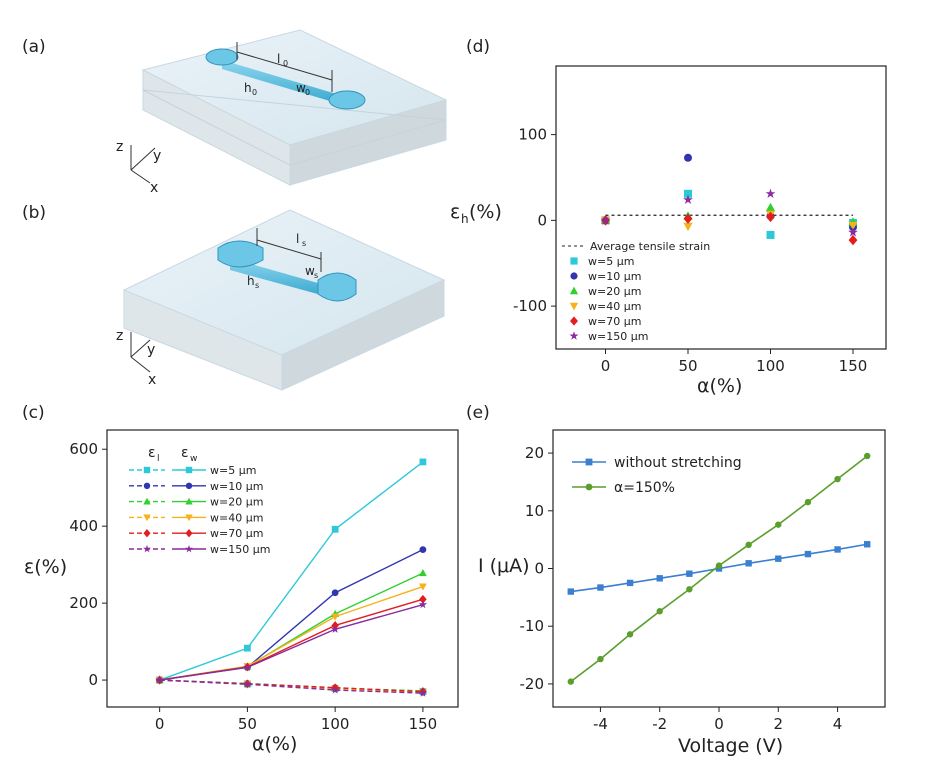 This screenshot has height=770, width=950. Describe the element at coordinates (152, 453) in the screenshot. I see `legend-header-eps-l: ε` at that location.